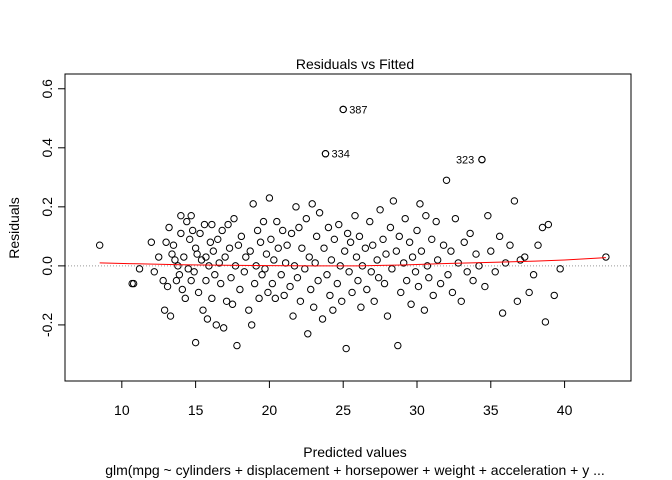 This screenshot has height=480, width=672. Describe the element at coordinates (343, 399) in the screenshot. I see `x-axis: 10 15 20 25 30 35 40` at that location.